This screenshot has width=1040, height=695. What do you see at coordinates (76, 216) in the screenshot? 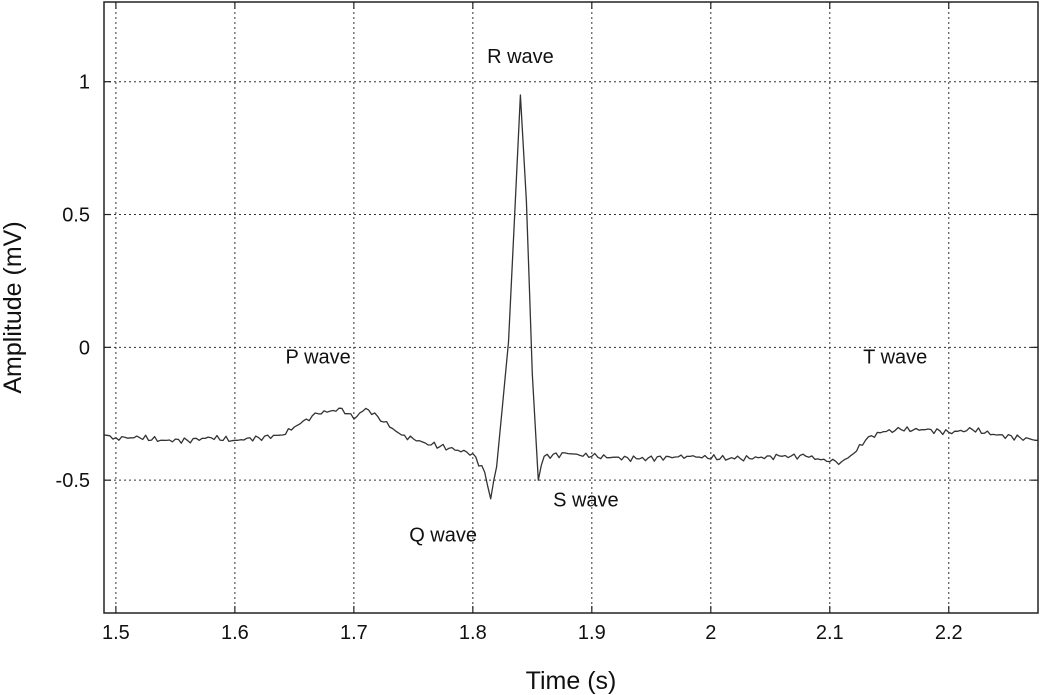
I see `y-tick-label: 0.5` at bounding box center [76, 216].